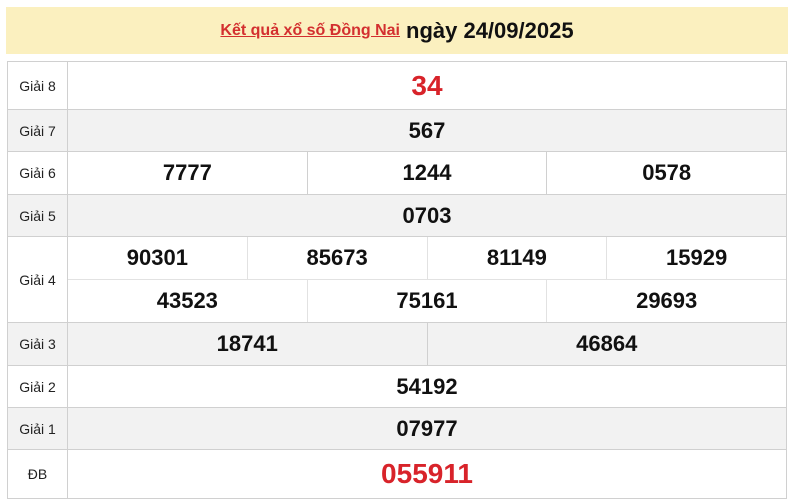 Image resolution: width=793 pixels, height=499 pixels. Describe the element at coordinates (606, 344) in the screenshot. I see `prize-value: 46864` at that location.